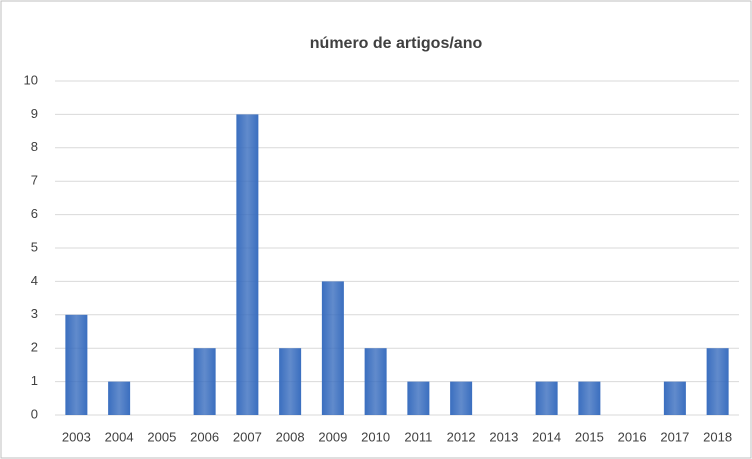 Image resolution: width=752 pixels, height=459 pixels. What do you see at coordinates (589, 436) in the screenshot?
I see `x-tick-label: 2015` at bounding box center [589, 436].